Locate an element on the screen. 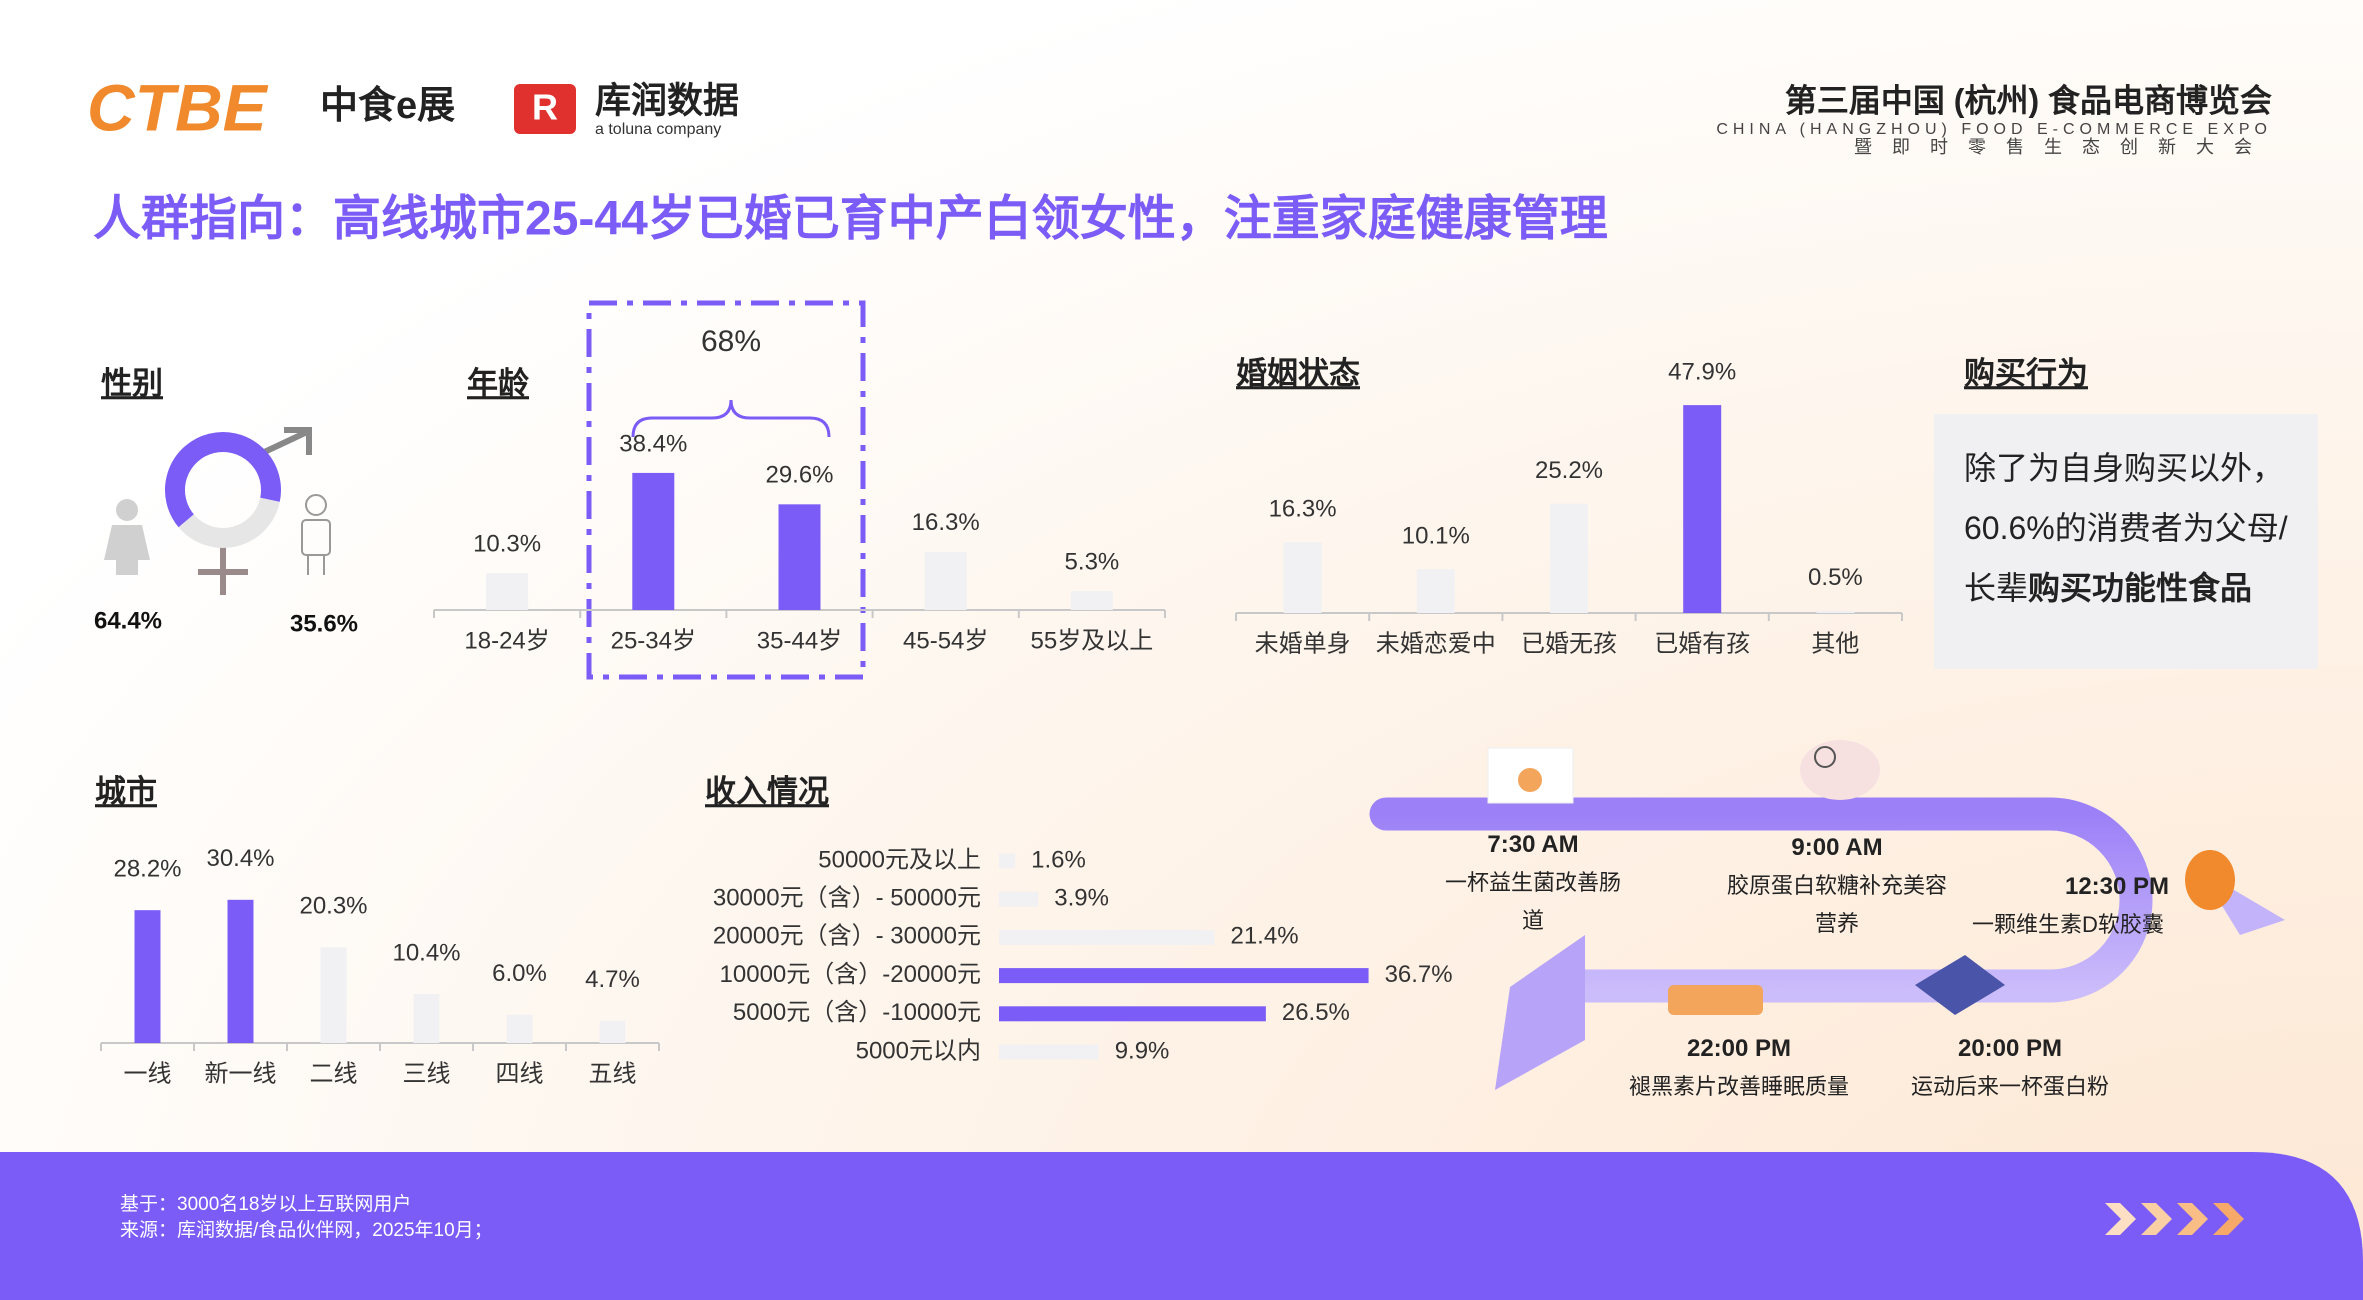 The image size is (2363, 1300). purchase-box: 除了为自身购买以外，60.6%的消费者为父母/长辈购买功能性食品 is located at coordinates (2126, 541).